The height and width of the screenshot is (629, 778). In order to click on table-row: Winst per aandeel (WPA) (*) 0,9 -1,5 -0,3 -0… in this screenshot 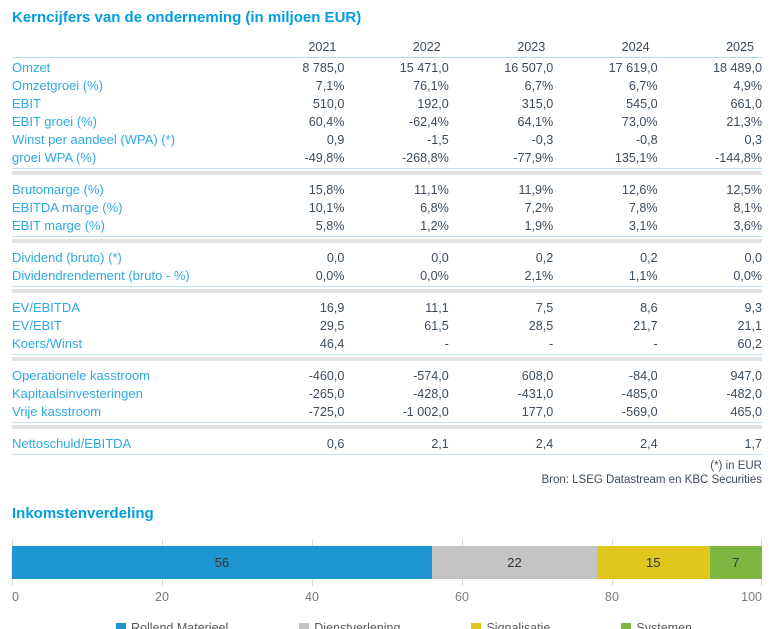, I will do `click(387, 140)`.